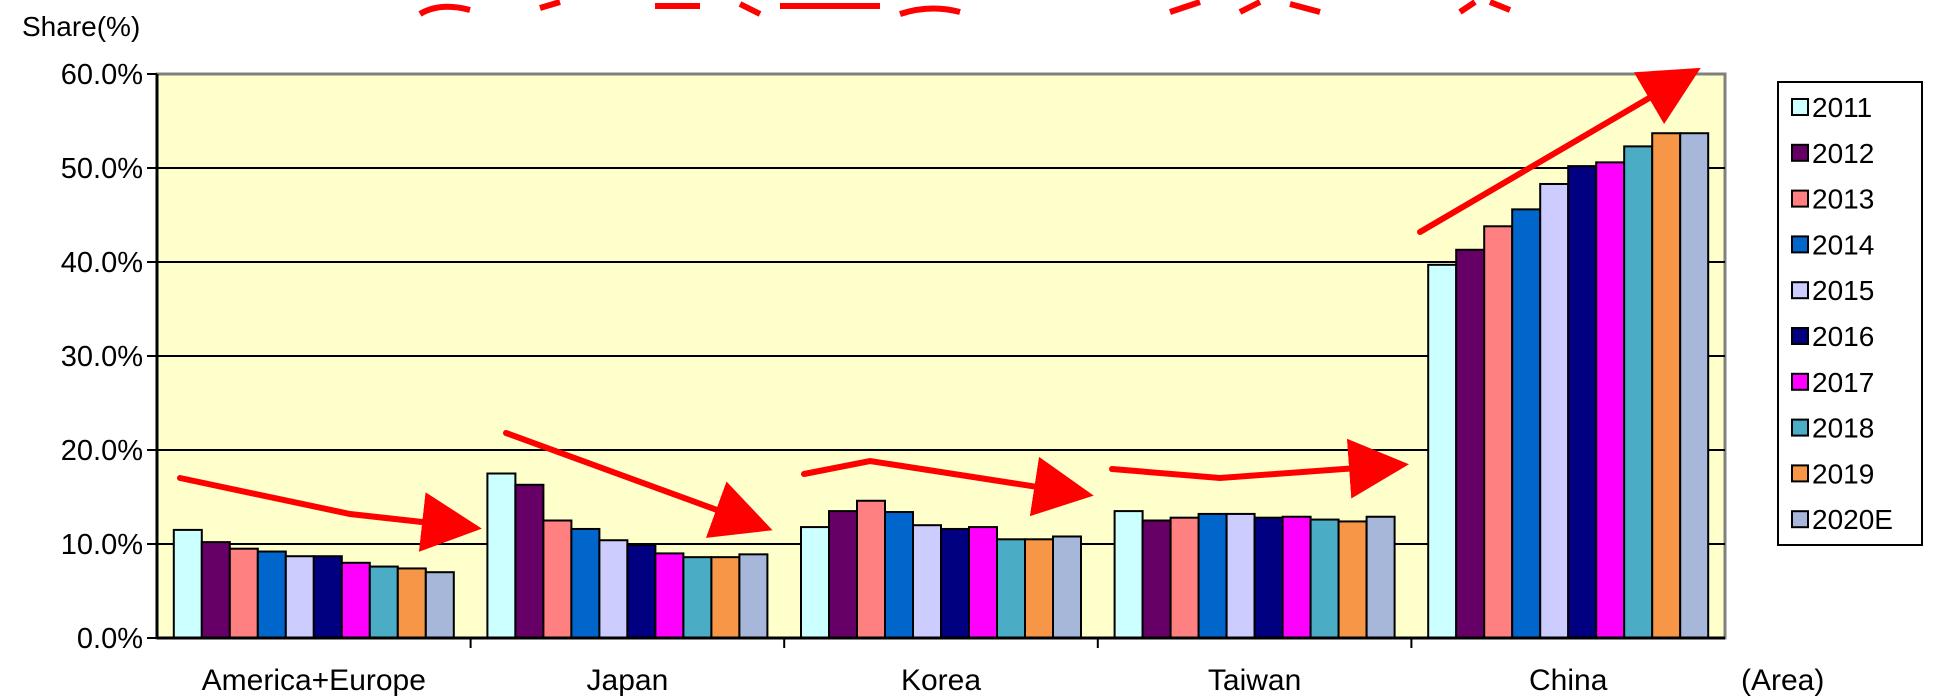 This screenshot has height=699, width=1959. I want to click on bar-2014-korea, so click(899, 575).